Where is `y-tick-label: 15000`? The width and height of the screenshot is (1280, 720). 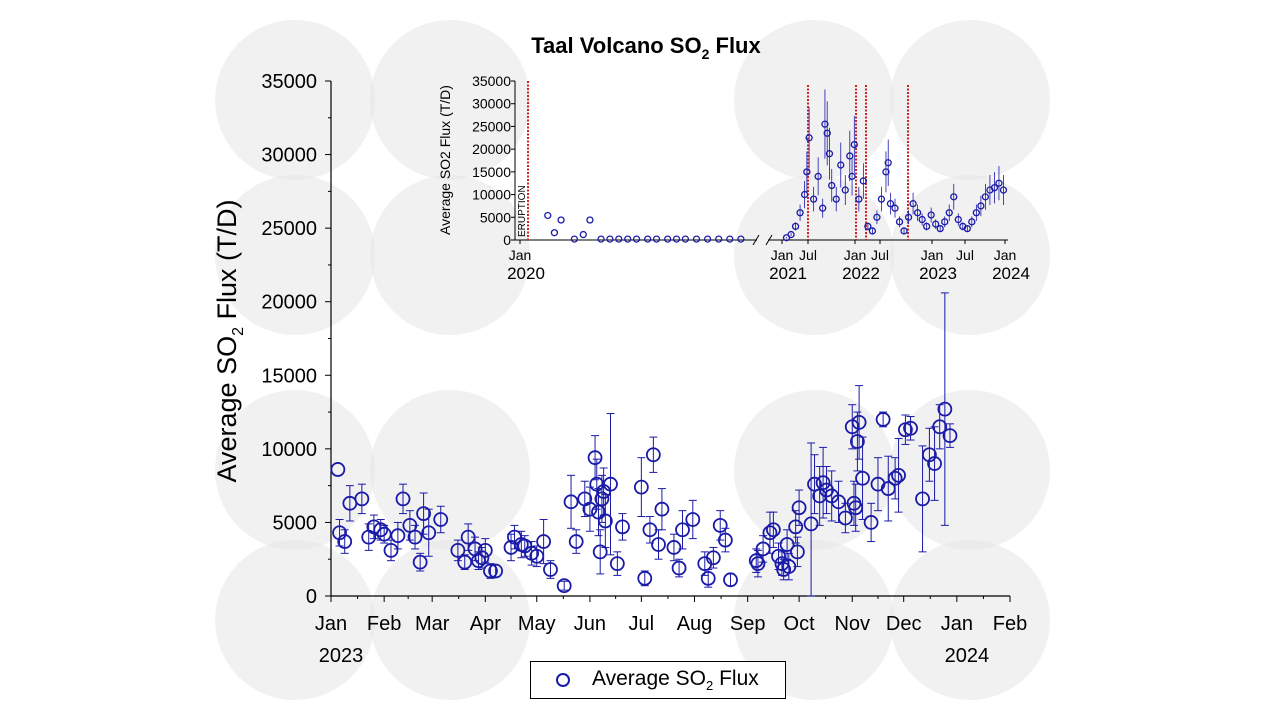
y-tick-label: 15000 is located at coordinates (289, 376).